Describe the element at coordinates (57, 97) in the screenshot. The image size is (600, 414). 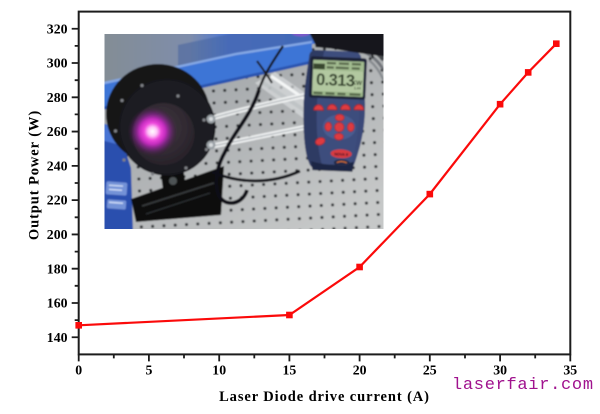
I see `svg-text: 280` at that location.